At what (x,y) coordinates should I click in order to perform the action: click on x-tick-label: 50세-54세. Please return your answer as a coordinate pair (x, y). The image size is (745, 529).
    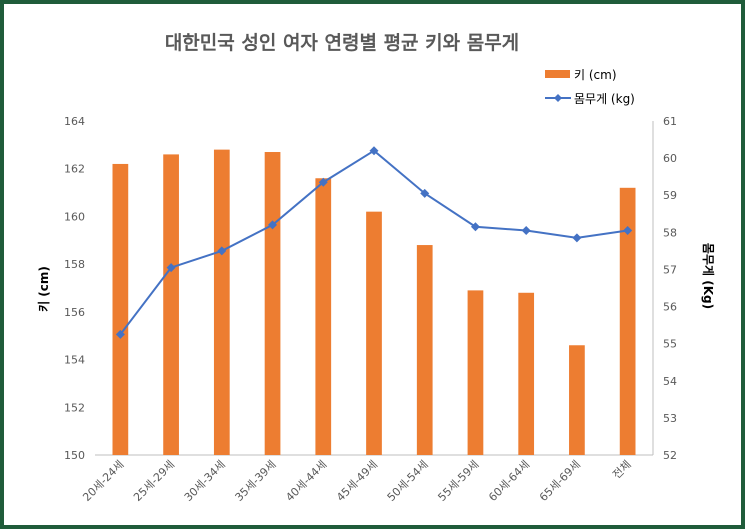
    Looking at the image, I should click on (408, 481).